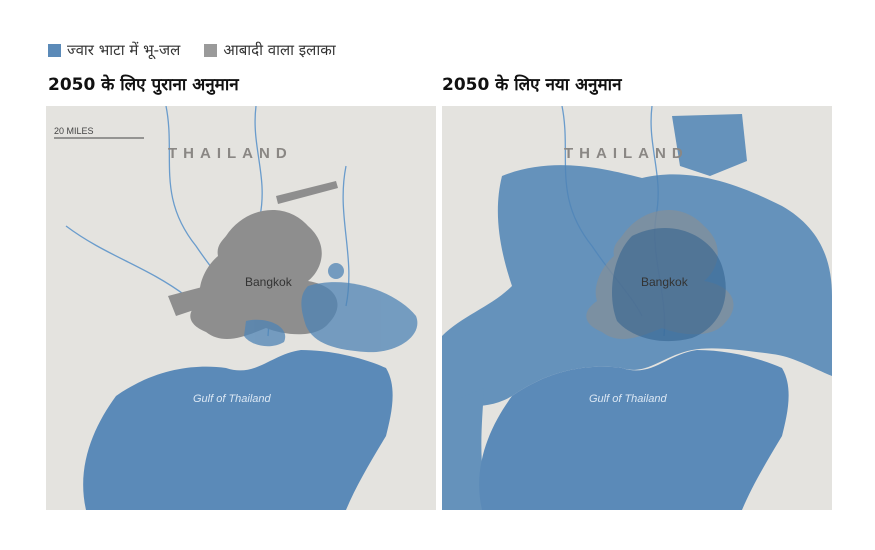 This screenshot has width=875, height=550. Describe the element at coordinates (253, 260) in the screenshot. I see `urban-area` at that location.